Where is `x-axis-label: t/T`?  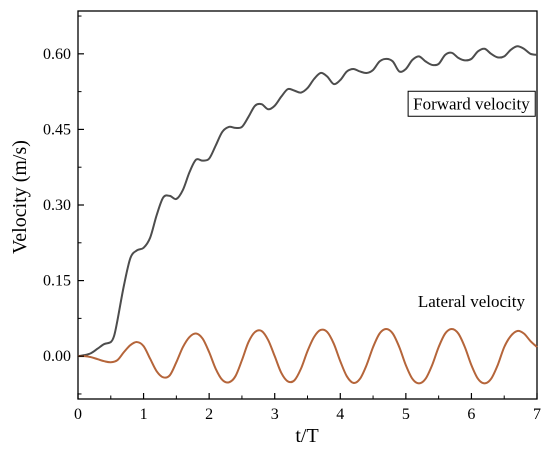 x-axis-label: t/T is located at coordinates (306, 436).